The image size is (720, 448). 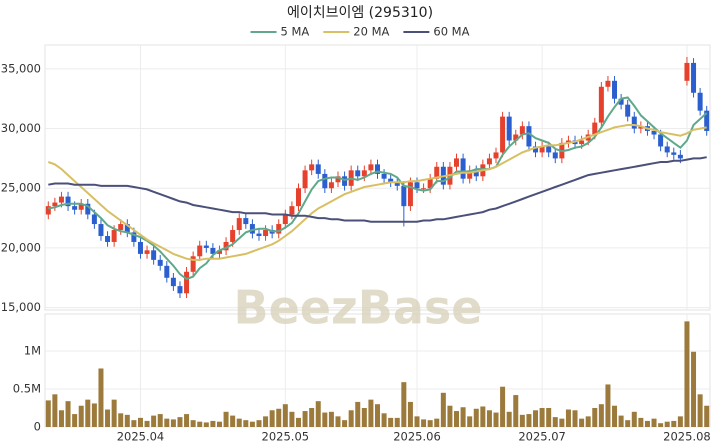 I want to click on x-tick-label: 2025.05, so click(x=286, y=437).